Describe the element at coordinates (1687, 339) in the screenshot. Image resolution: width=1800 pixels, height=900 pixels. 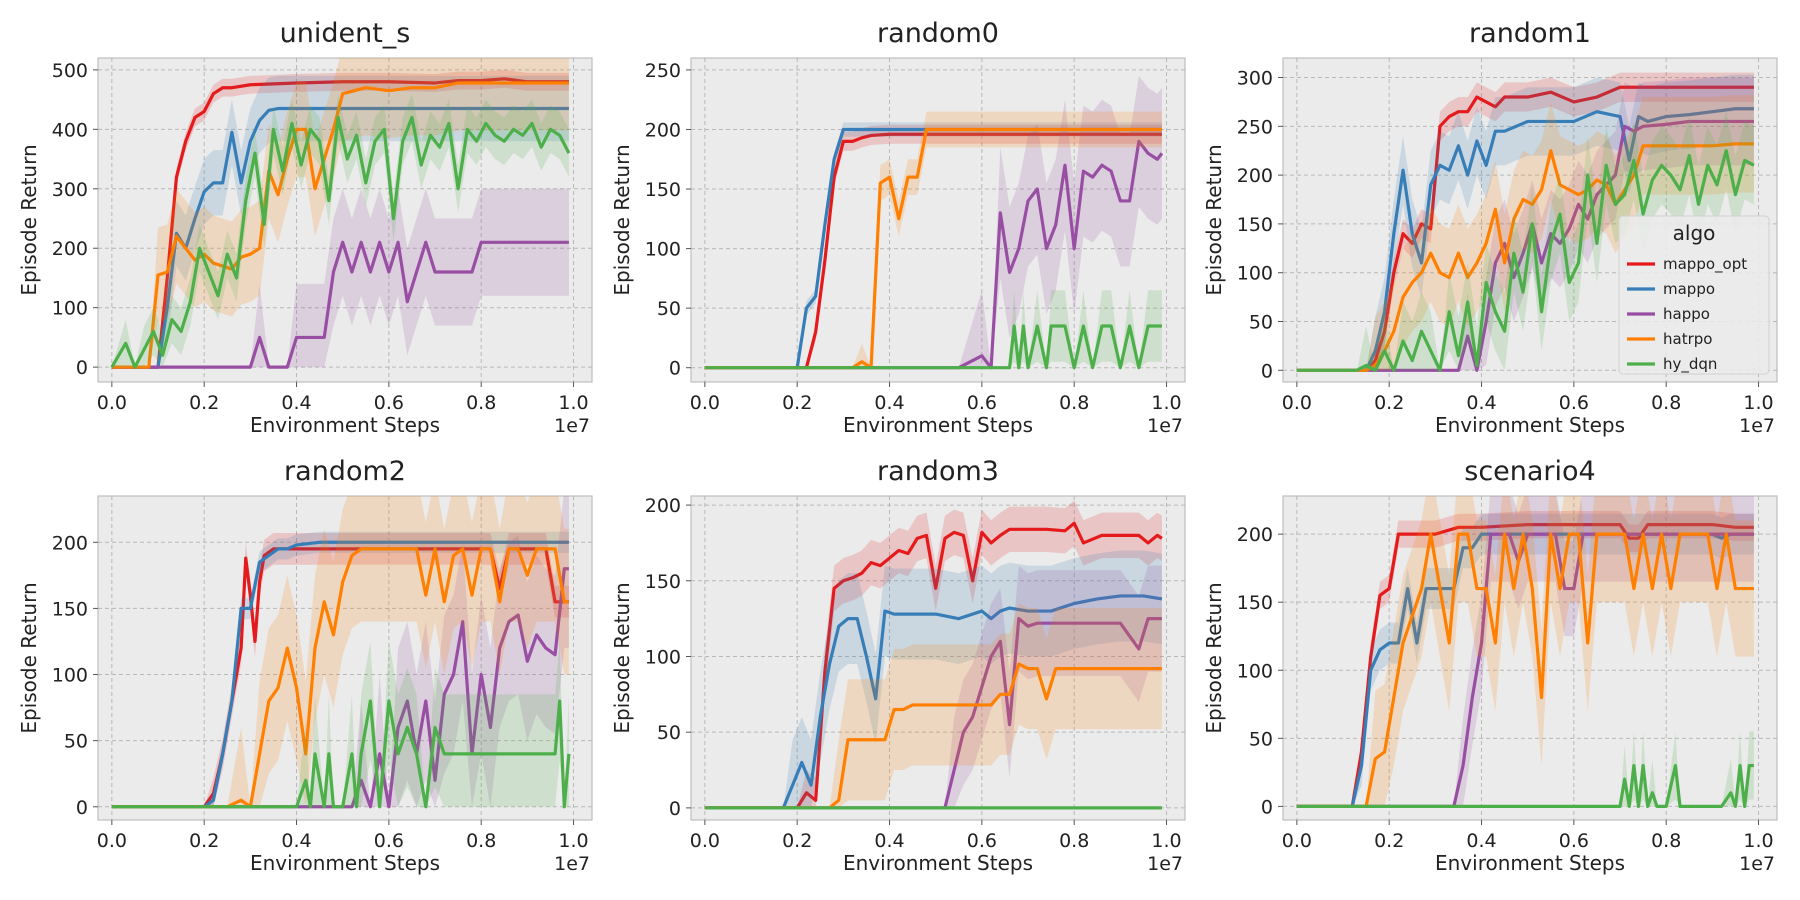
I see `legend-label-hatrpo: hatrpo` at that location.